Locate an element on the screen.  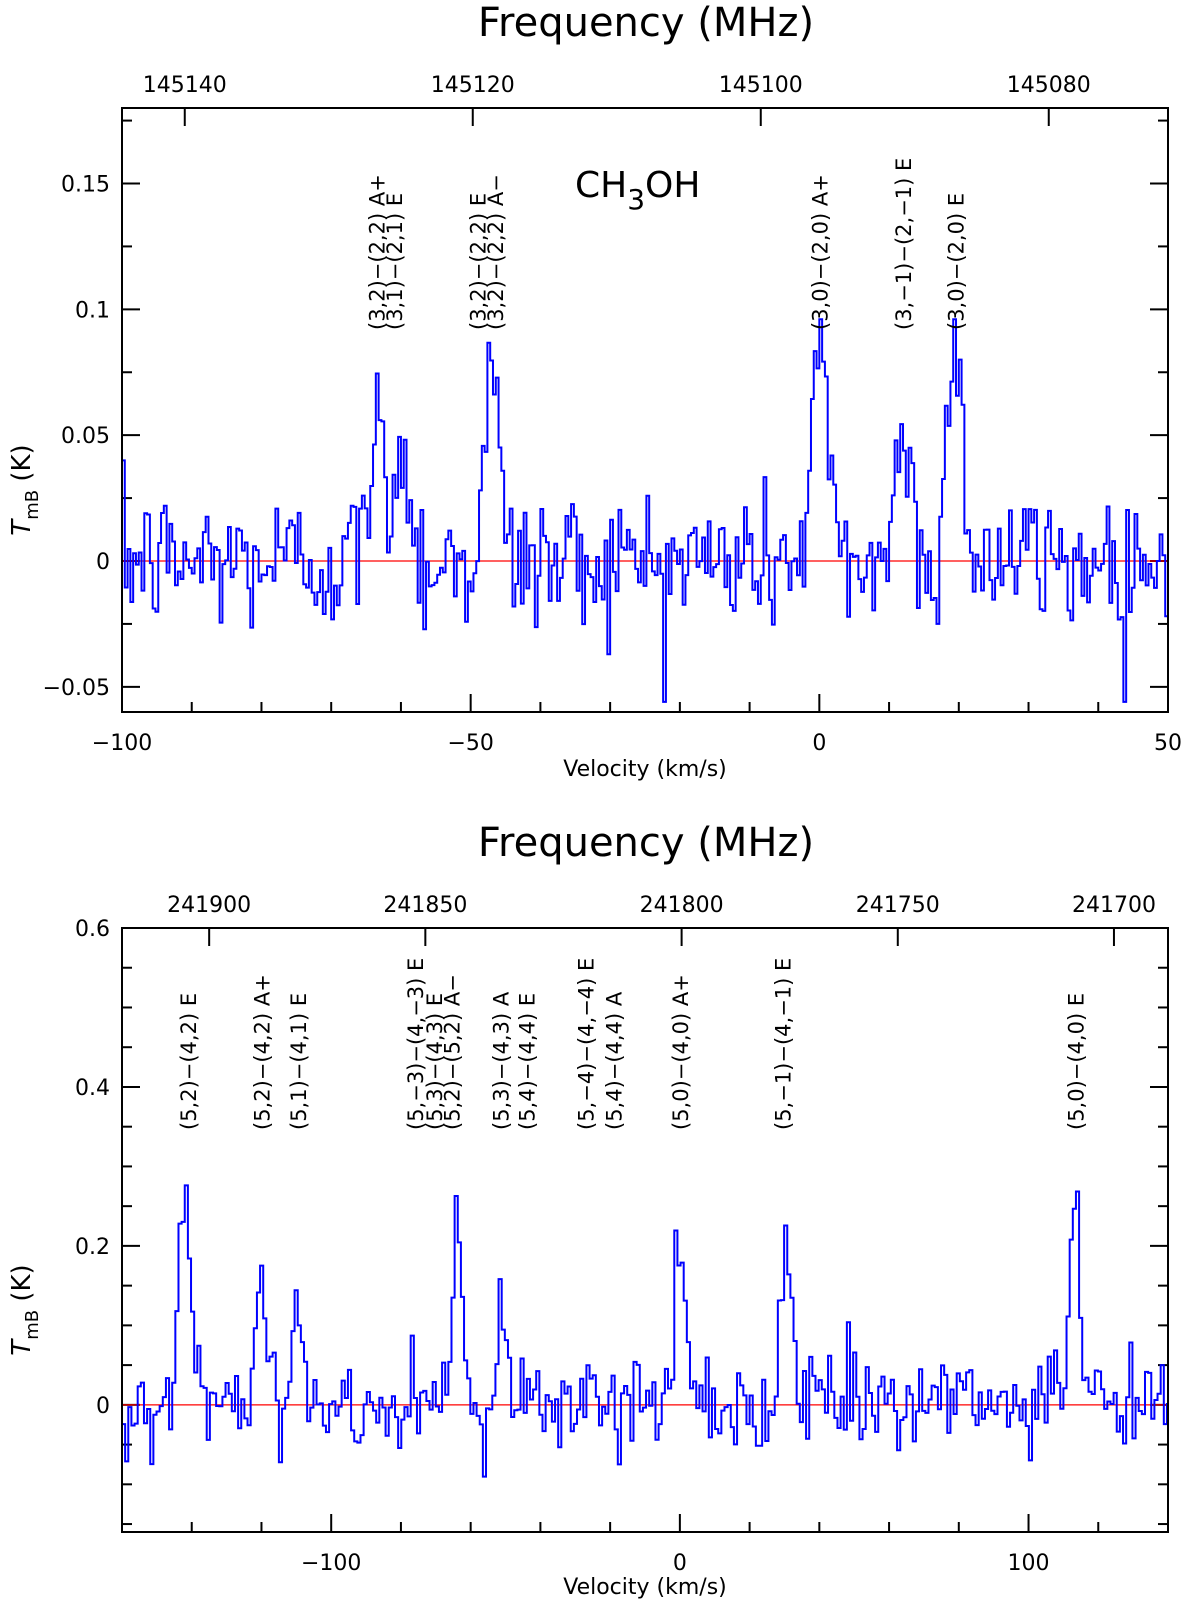
transition-label: (3,0)−(2,0) A+ is located at coordinates (820, 252).